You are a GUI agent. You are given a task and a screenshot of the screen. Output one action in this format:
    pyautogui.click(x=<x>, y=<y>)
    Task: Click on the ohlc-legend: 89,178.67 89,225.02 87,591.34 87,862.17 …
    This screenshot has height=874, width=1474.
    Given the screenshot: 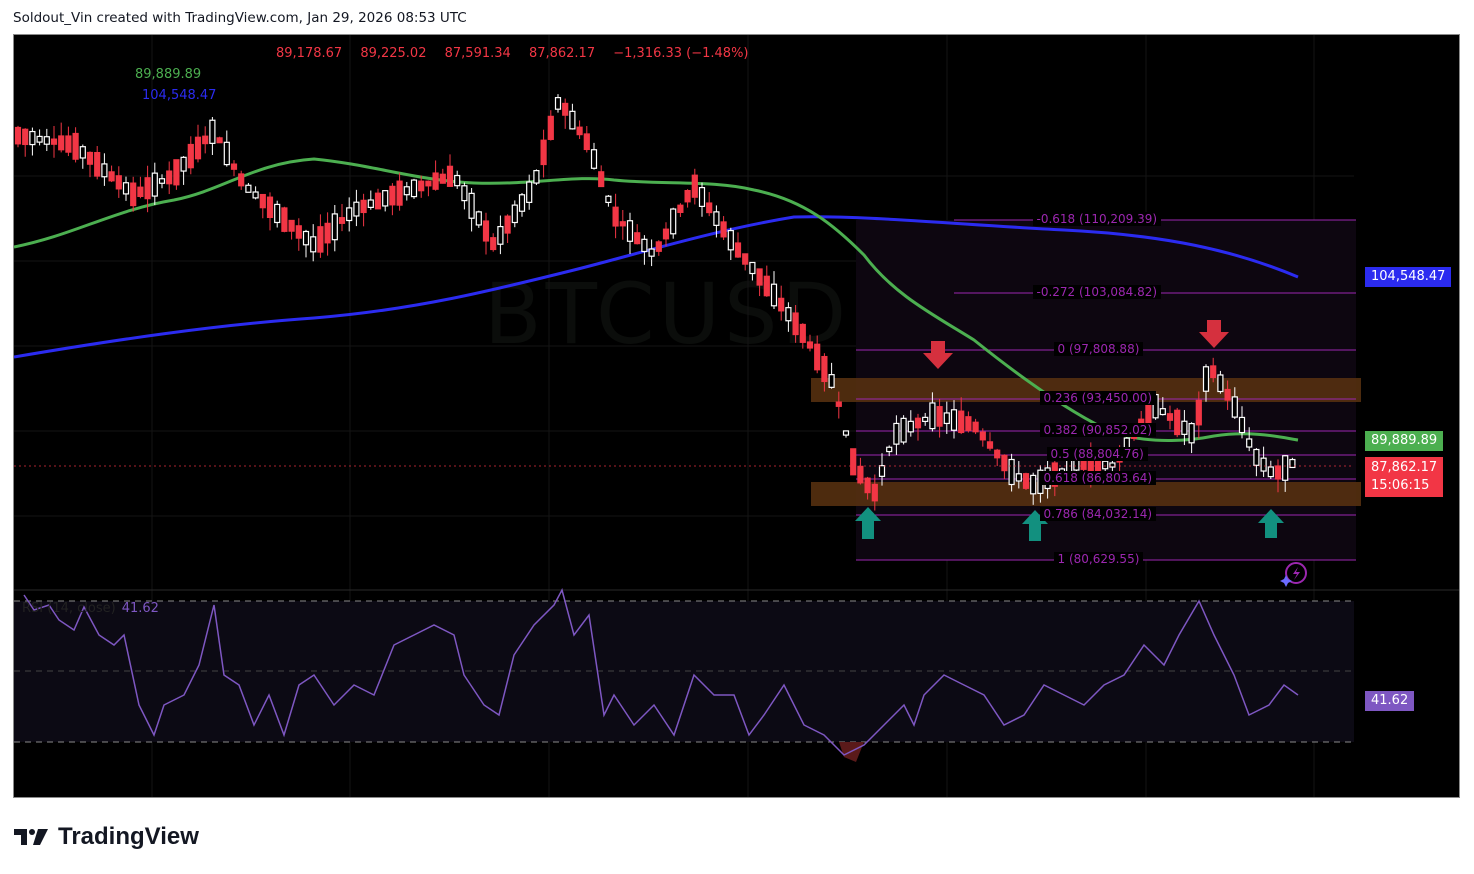 What is the action you would take?
    pyautogui.click(x=519, y=53)
    